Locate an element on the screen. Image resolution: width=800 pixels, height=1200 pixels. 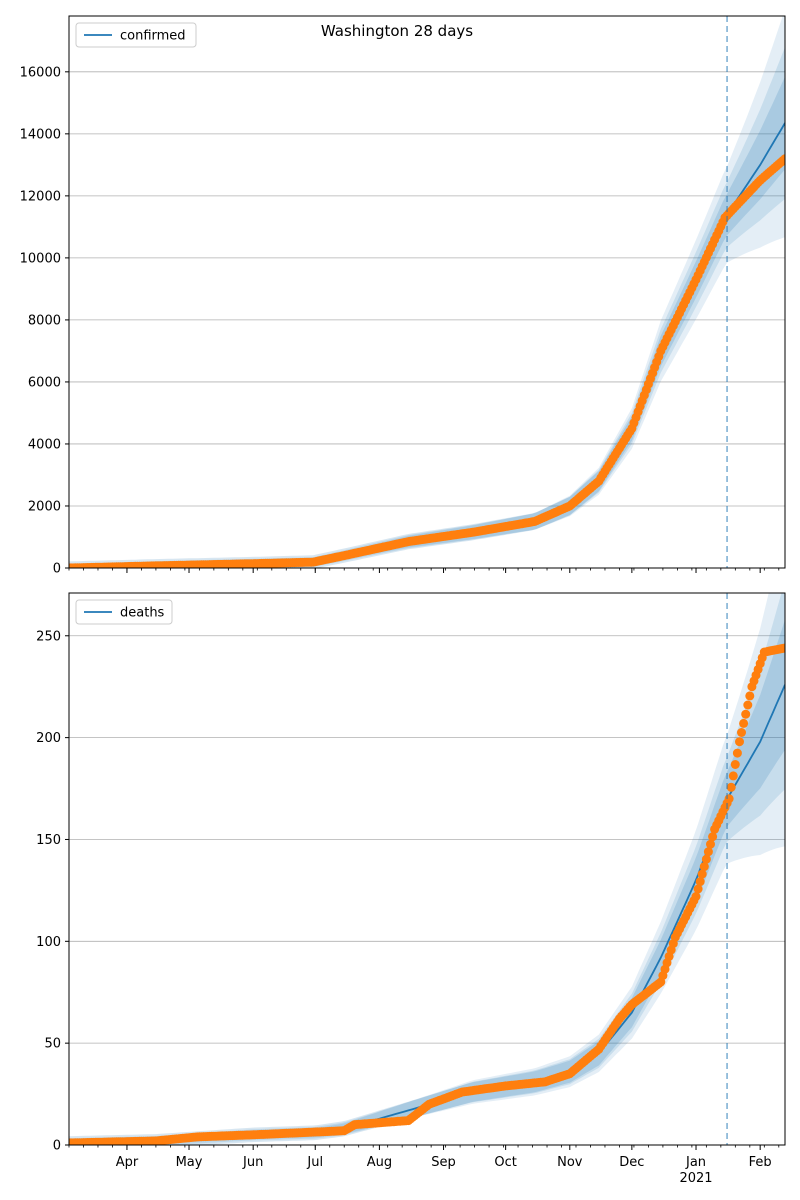
y-tick-label: 50 is located at coordinates (52, 1044).